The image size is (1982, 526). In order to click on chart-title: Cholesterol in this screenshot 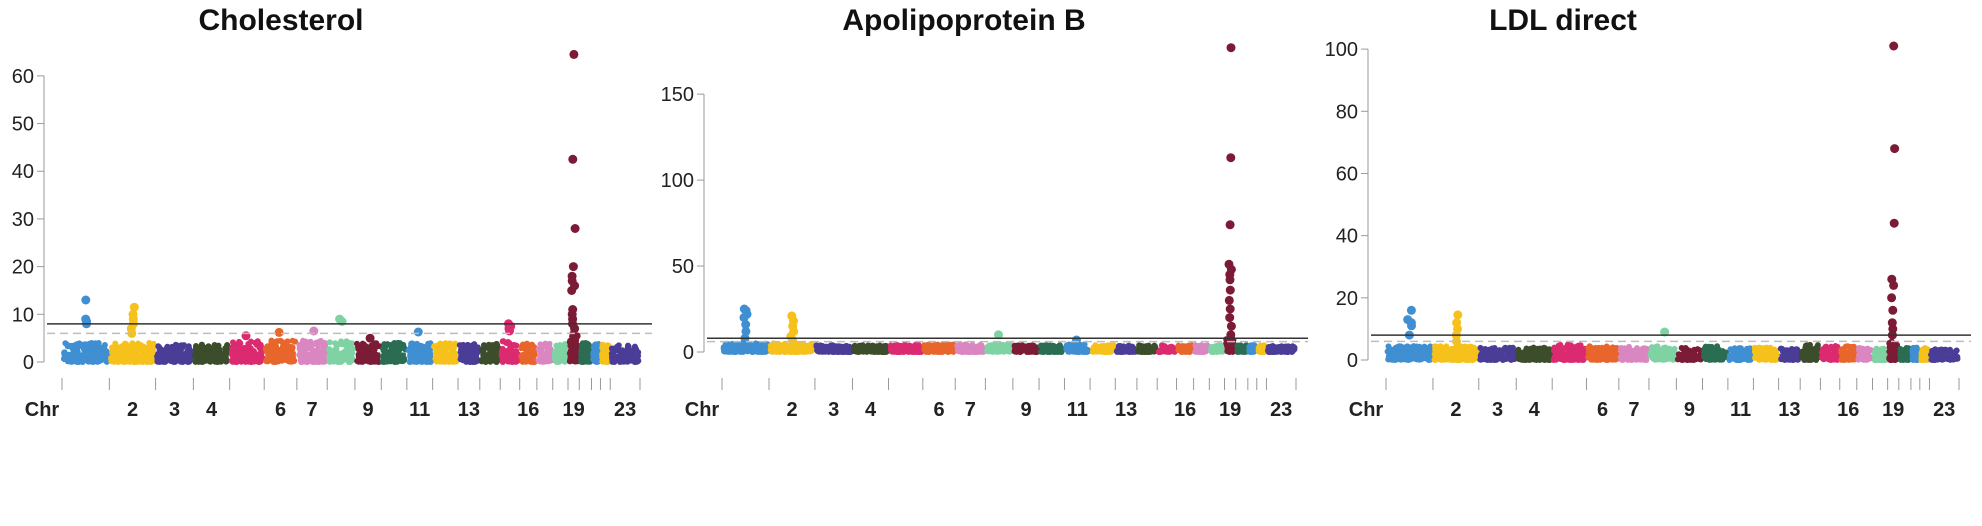, I will do `click(280, 20)`.